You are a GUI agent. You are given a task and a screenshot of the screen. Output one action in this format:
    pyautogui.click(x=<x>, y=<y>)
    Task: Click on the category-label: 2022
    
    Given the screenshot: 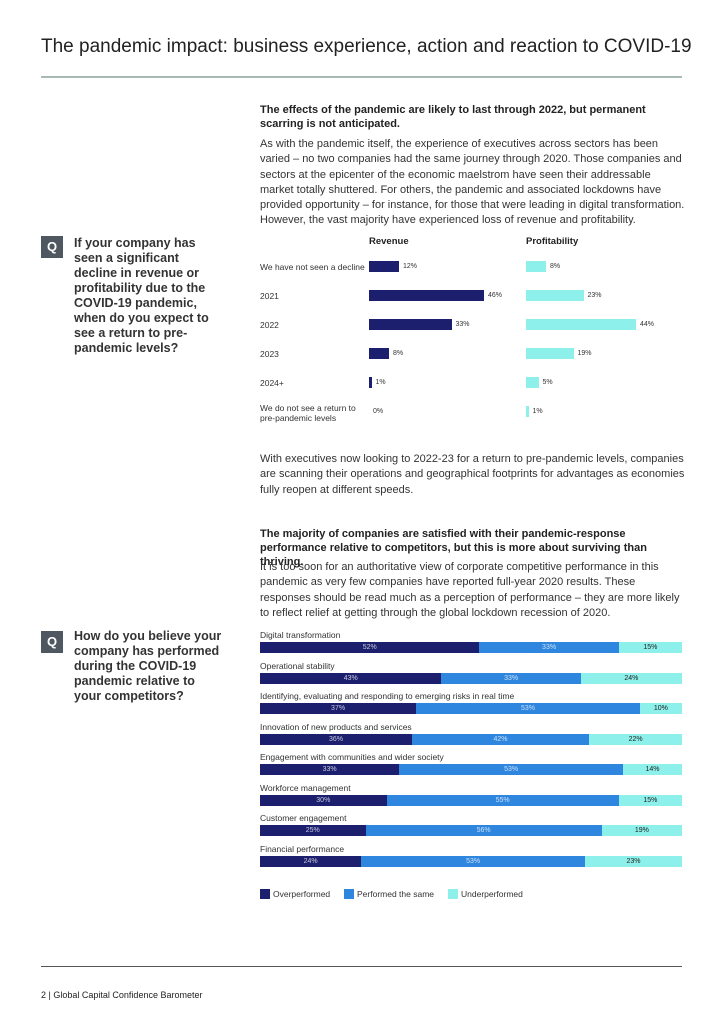 What is the action you would take?
    pyautogui.click(x=269, y=325)
    